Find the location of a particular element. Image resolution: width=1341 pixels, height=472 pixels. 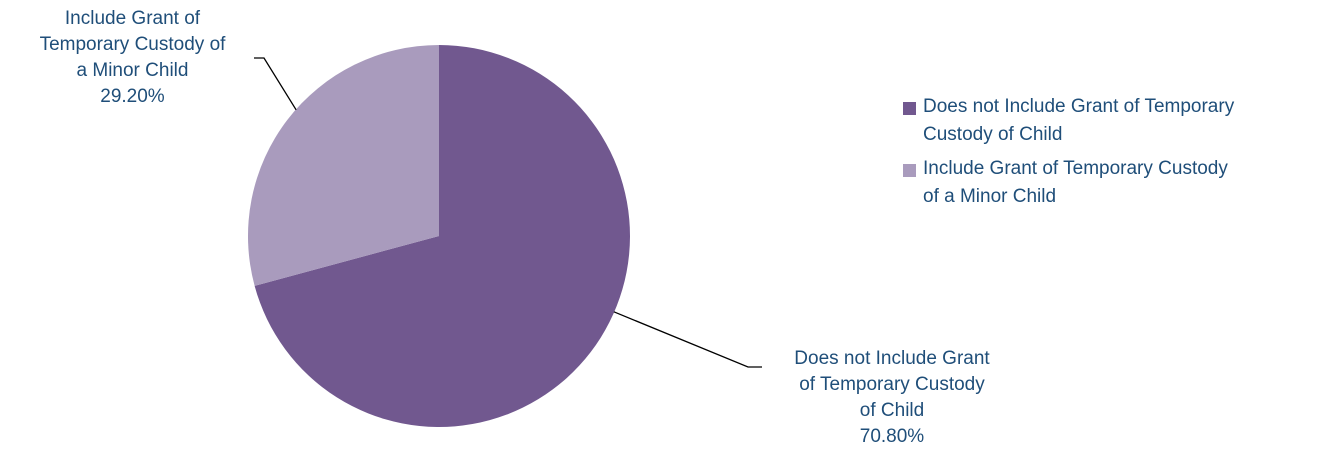

data-label-line: Include Grant of is located at coordinates (132, 18).